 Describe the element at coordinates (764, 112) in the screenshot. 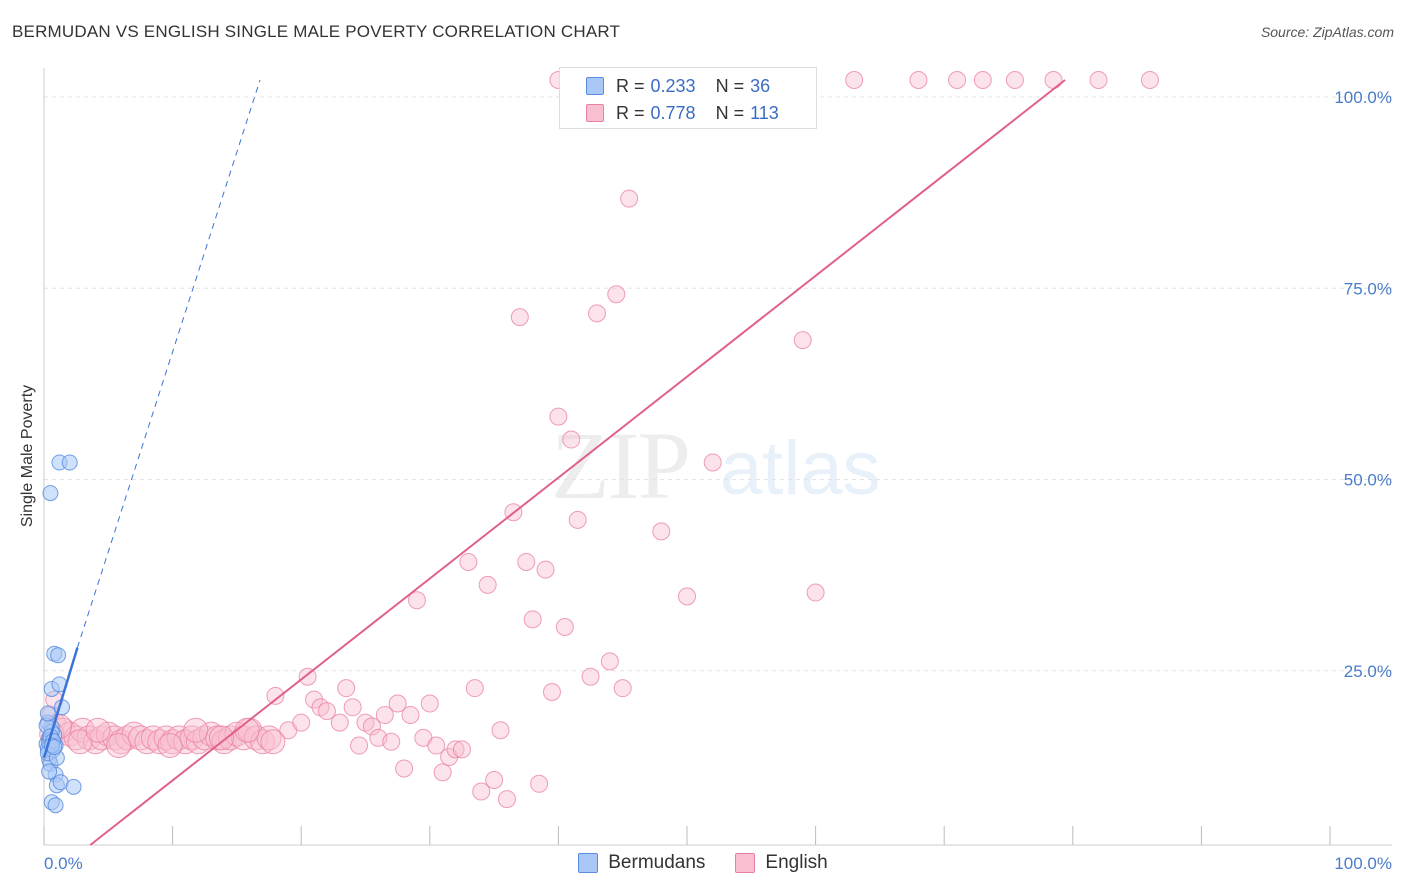

I see `legend-n-value: 113` at that location.